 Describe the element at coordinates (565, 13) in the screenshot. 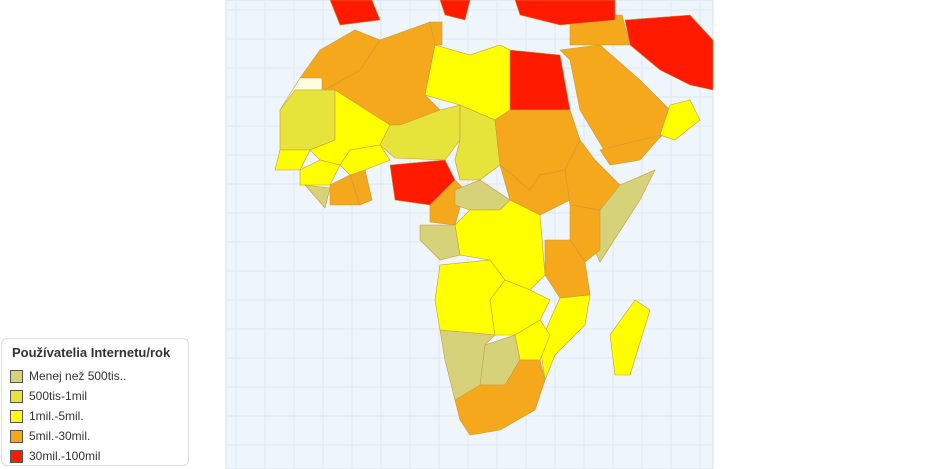

I see `region-turkey` at that location.